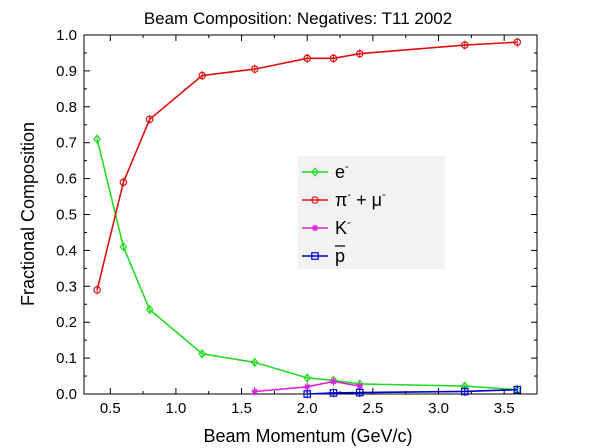  What do you see at coordinates (66, 394) in the screenshot?
I see `y-tick-label: 0.0` at bounding box center [66, 394].